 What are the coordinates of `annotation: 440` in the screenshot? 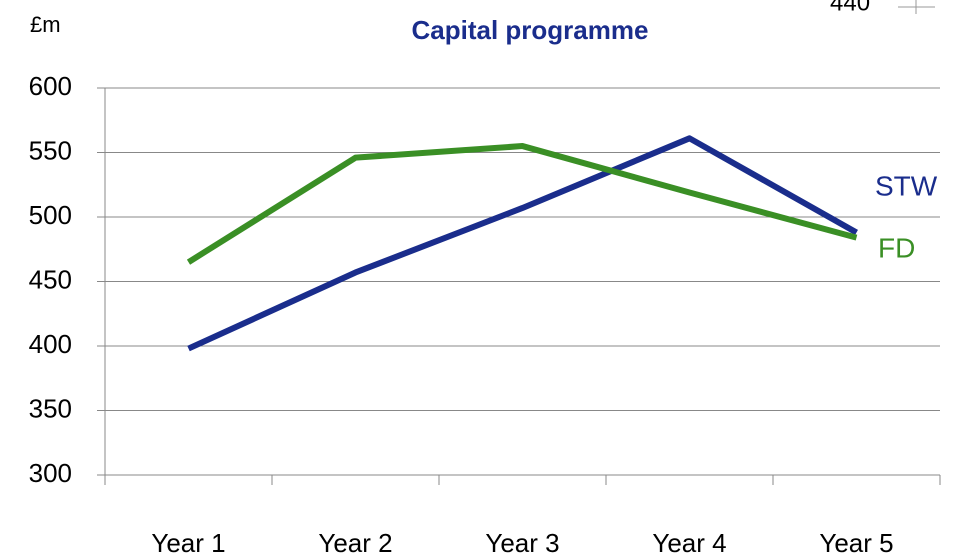 It's located at (850, 8).